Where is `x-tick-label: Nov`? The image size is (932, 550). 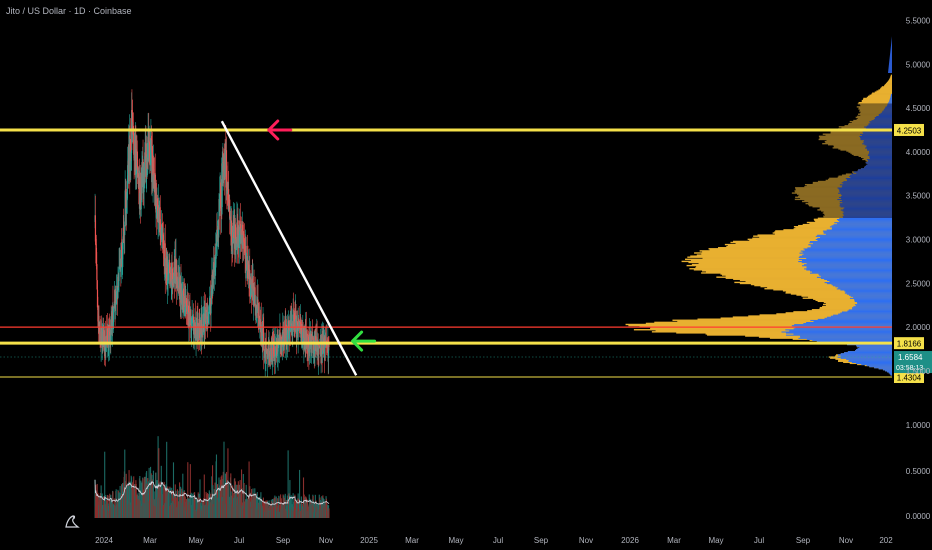
x-tick-label: Nov is located at coordinates (586, 540).